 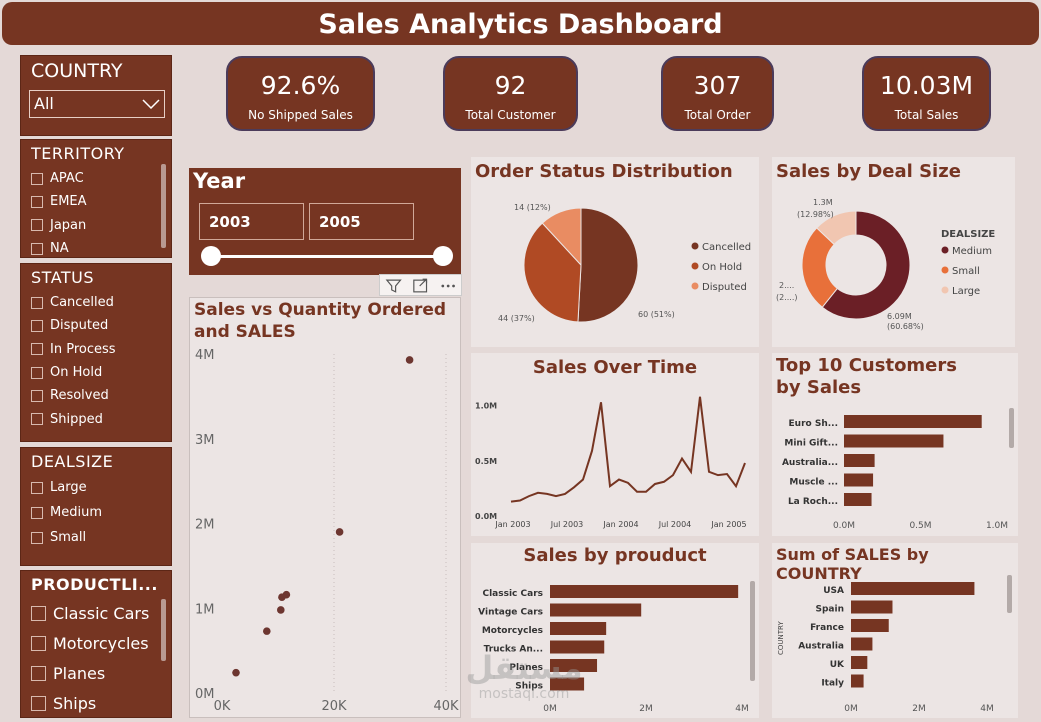 I want to click on year-slider-start-handle, so click(x=211, y=256).